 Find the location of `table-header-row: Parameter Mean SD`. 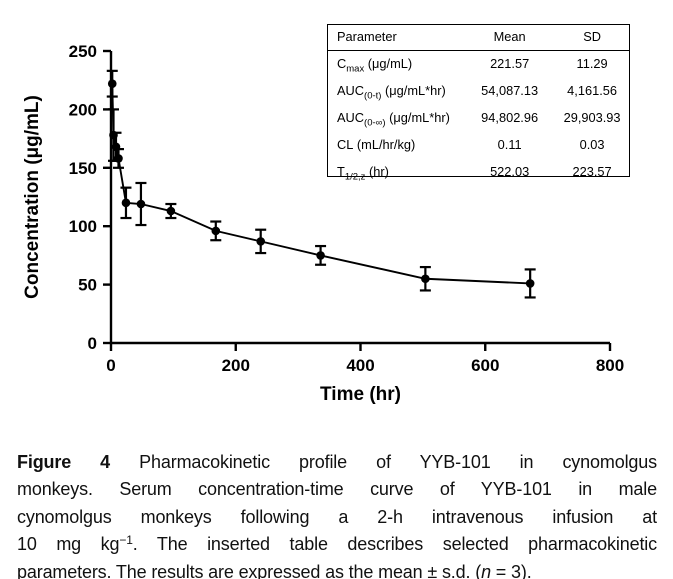

table-header-row: Parameter Mean SD is located at coordinates (478, 38).